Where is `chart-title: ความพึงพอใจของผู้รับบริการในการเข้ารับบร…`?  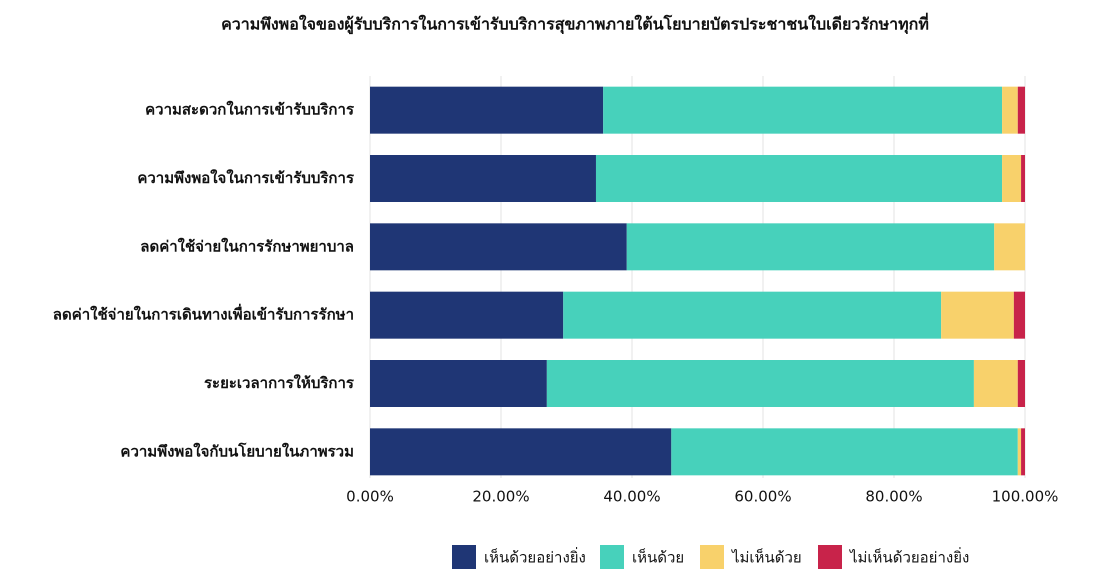
chart-title: ความพึงพอใจของผู้รับบริการในการเข้ารับบร… is located at coordinates (575, 24).